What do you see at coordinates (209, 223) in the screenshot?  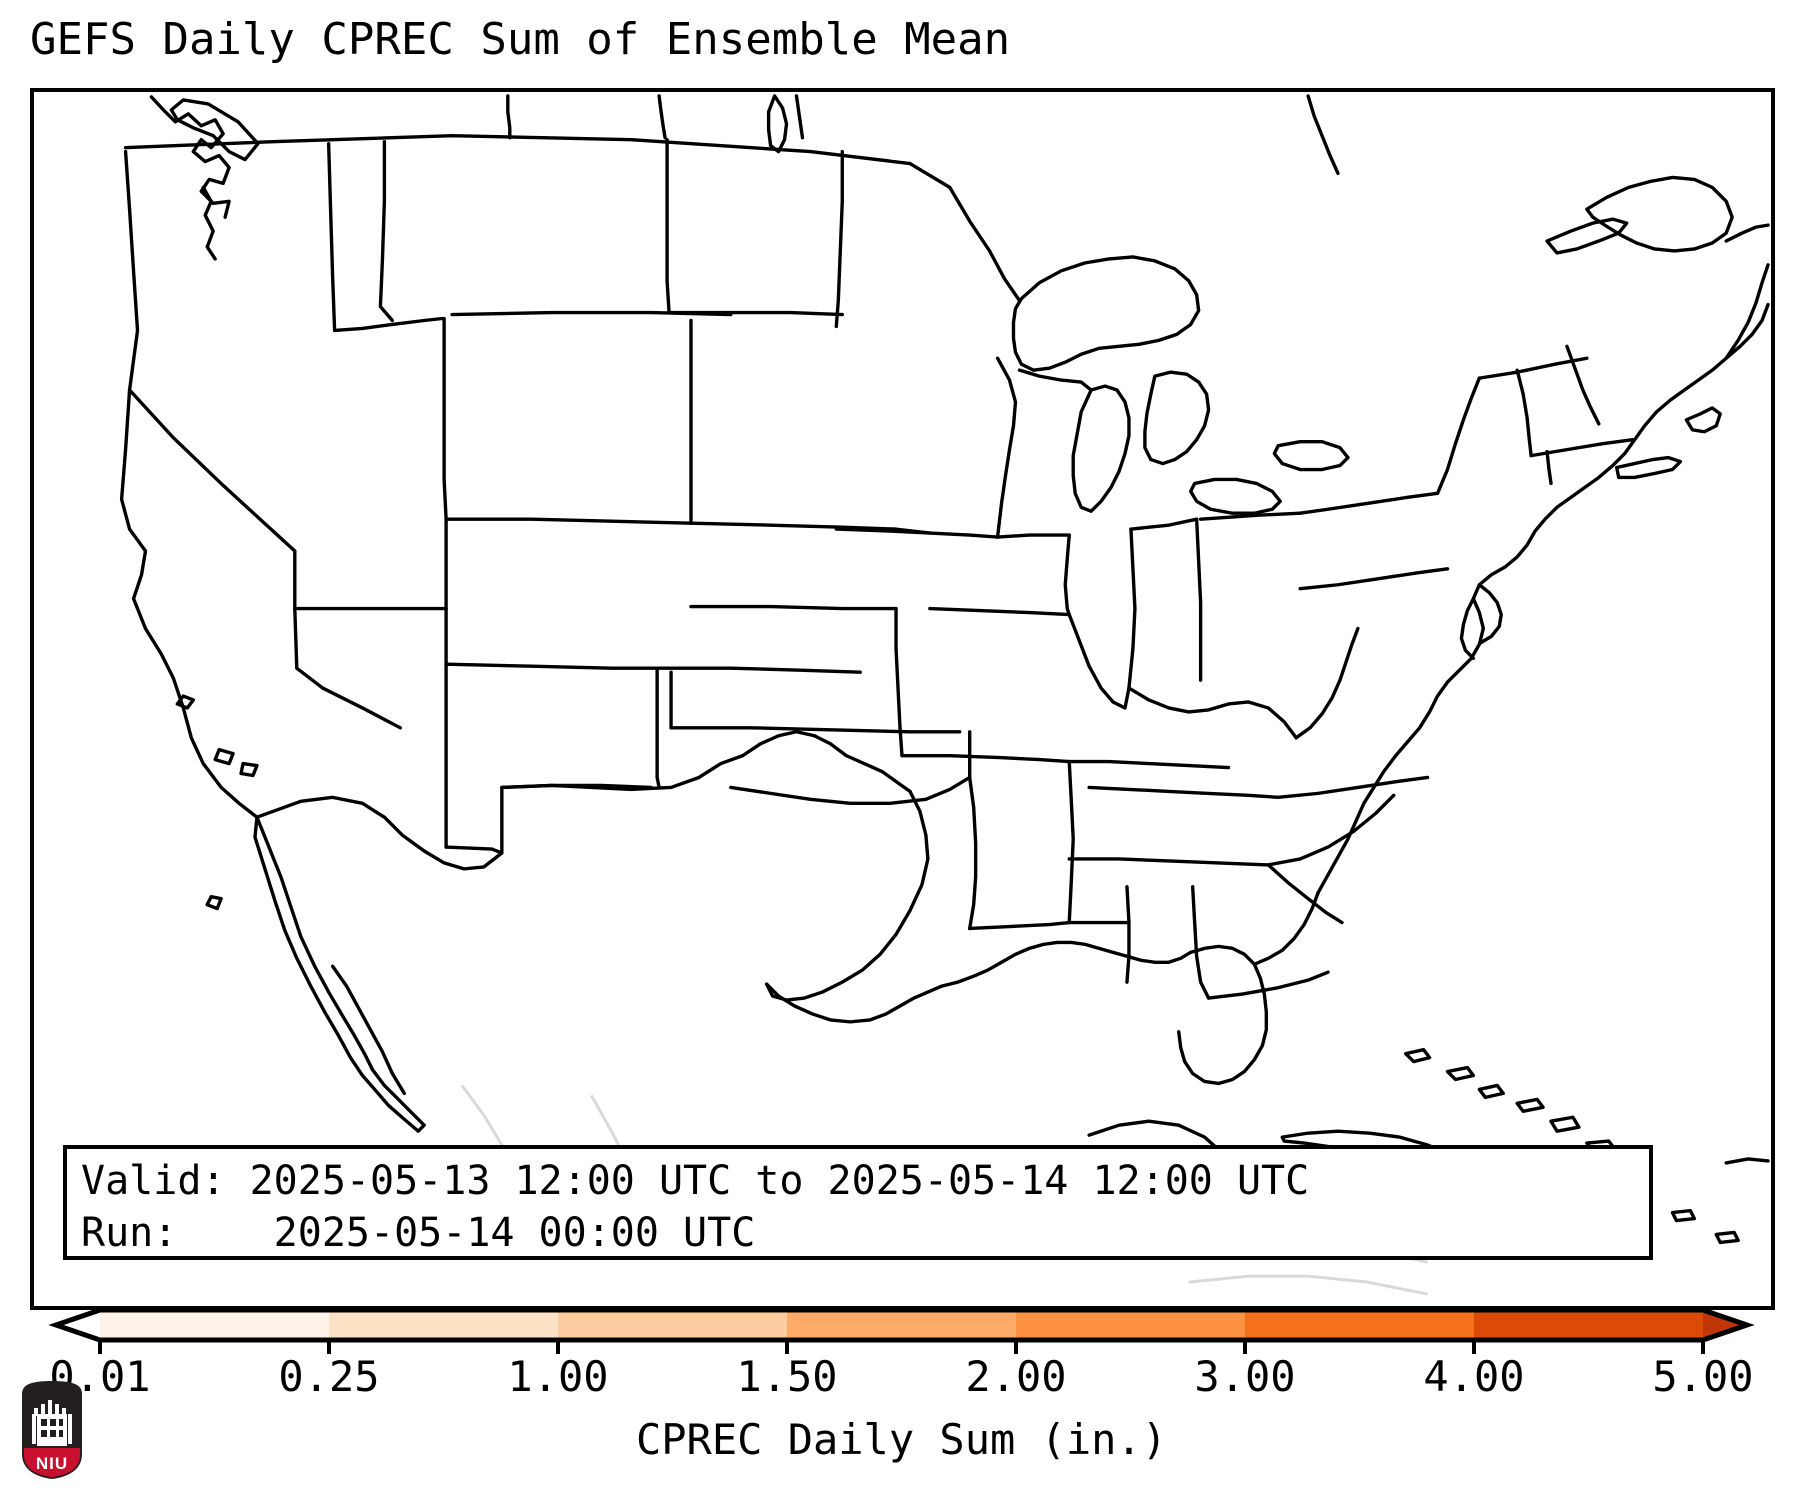 I see `coastline-puget-sound` at bounding box center [209, 223].